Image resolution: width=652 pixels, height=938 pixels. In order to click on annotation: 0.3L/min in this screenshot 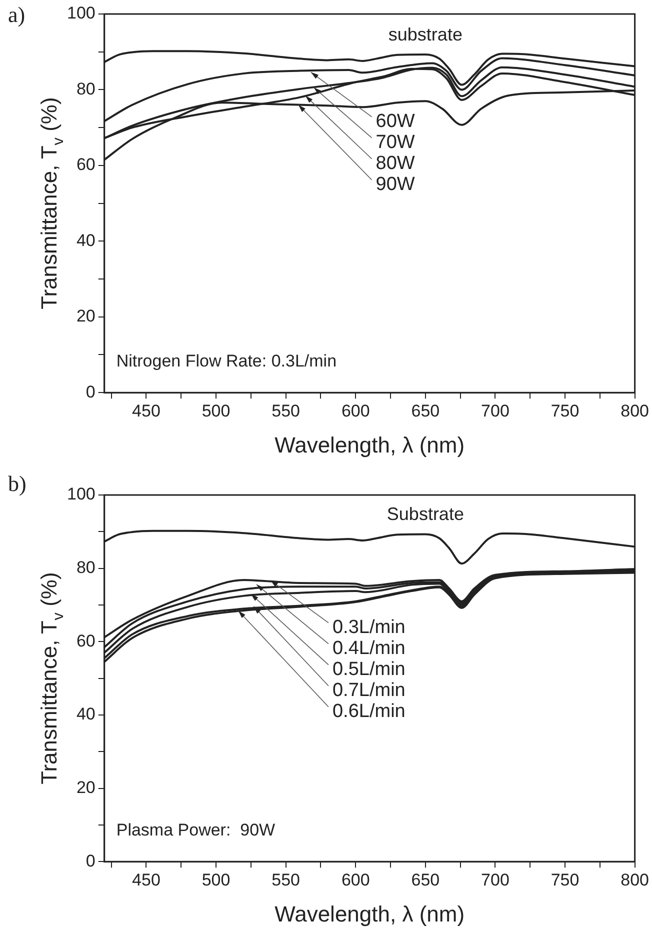, I will do `click(369, 627)`.